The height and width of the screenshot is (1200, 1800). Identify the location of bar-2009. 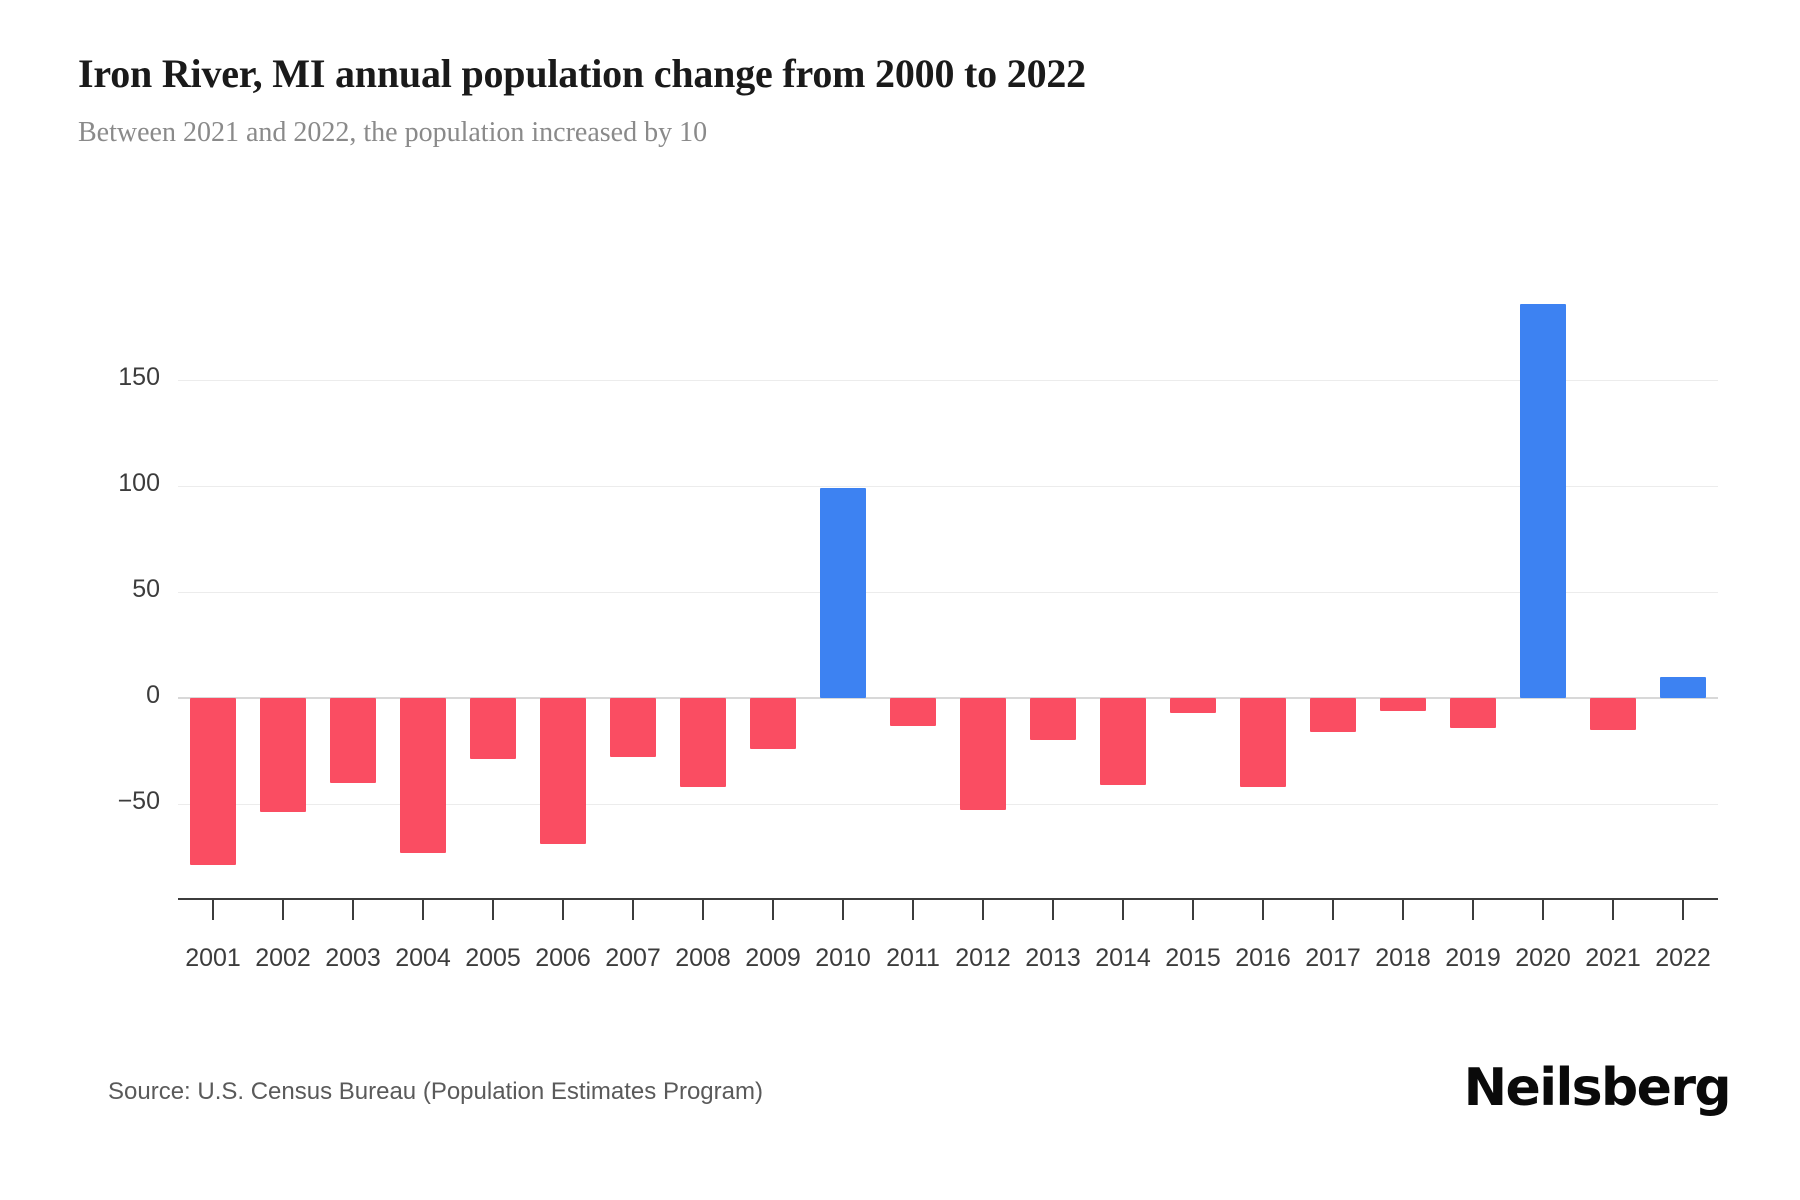
(773, 723).